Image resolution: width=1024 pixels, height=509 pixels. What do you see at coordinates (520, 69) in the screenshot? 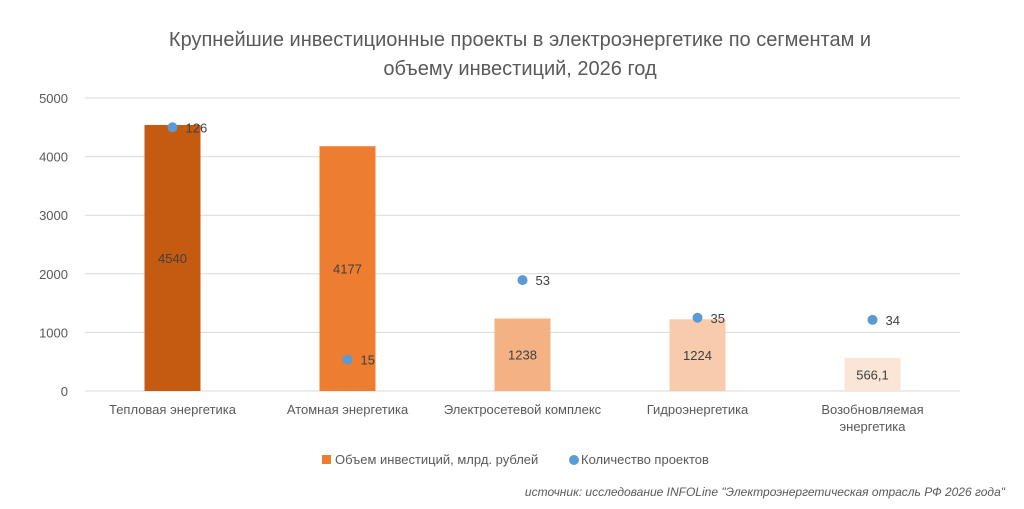
I see `chart-title-line: объему инвестиций, 2026 год` at bounding box center [520, 69].